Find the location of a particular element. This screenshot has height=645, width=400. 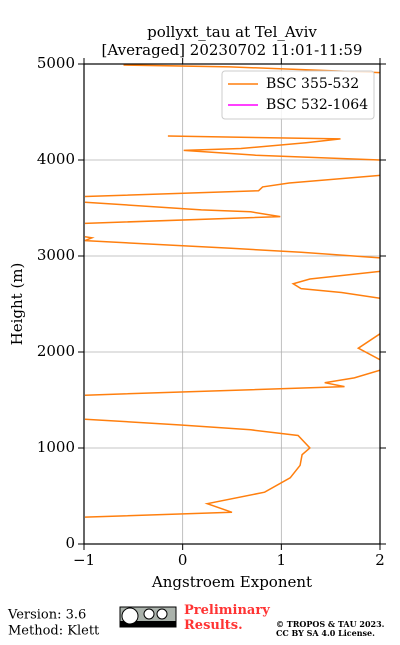

x-tick-label: 0 is located at coordinates (183, 560).